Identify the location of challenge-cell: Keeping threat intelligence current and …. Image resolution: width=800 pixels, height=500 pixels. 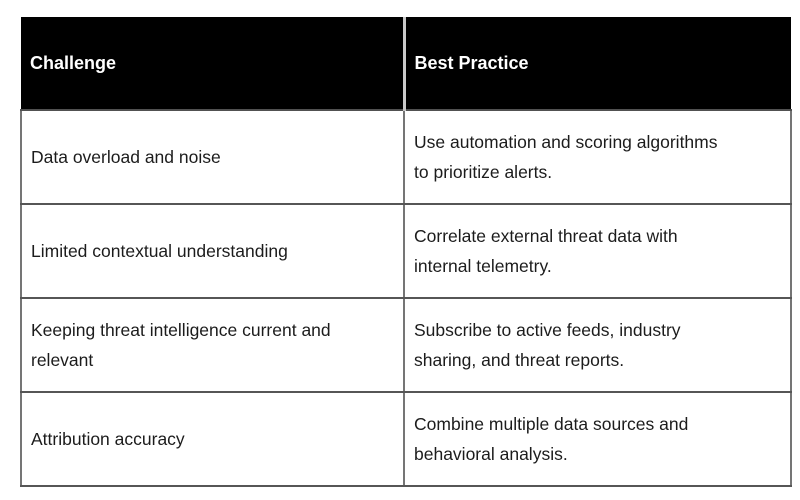
(212, 345).